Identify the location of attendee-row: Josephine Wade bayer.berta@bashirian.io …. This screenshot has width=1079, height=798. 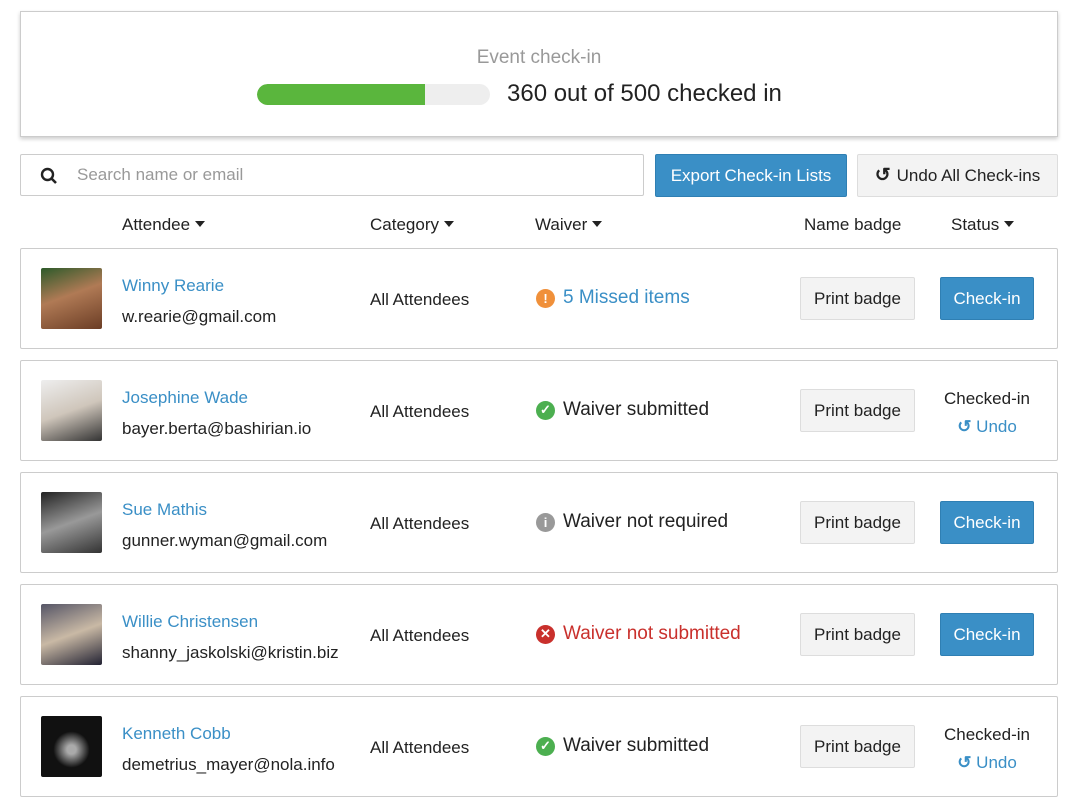
(539, 410).